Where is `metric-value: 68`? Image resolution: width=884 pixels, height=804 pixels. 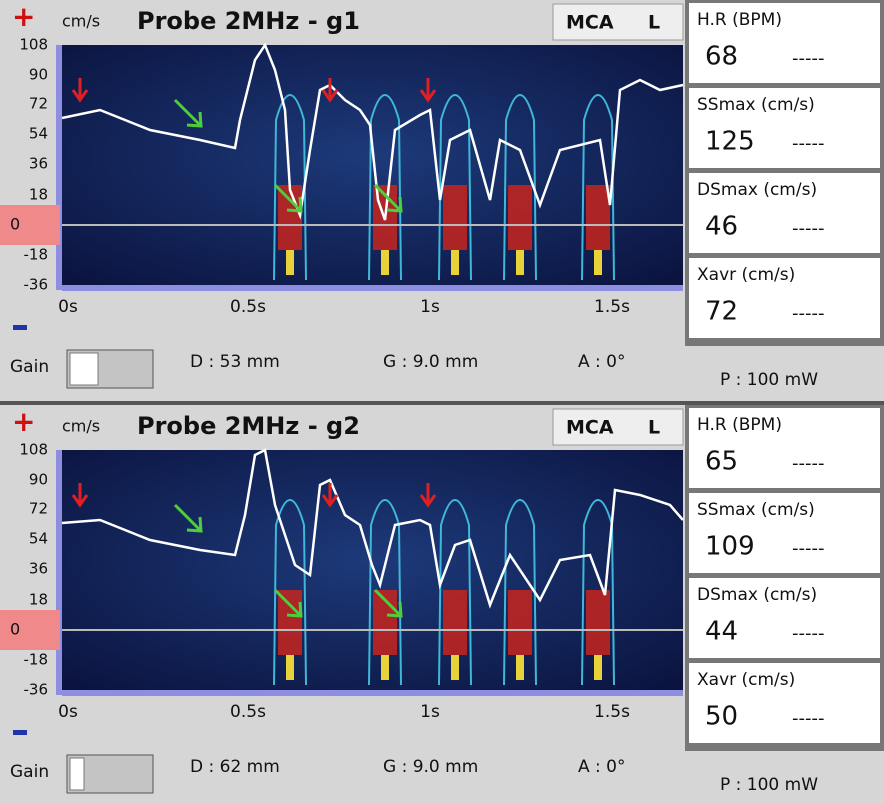
metric-value: 68 is located at coordinates (721, 57).